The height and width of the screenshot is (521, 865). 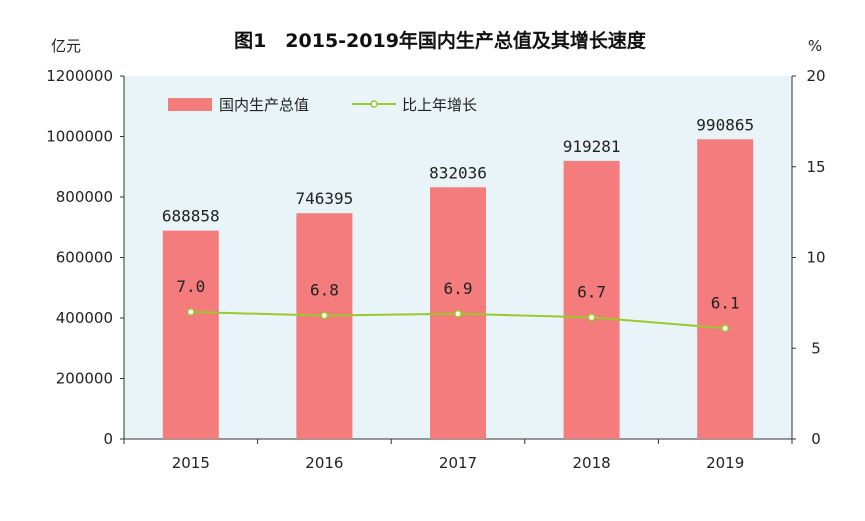 What do you see at coordinates (66, 46) in the screenshot?
I see `left-axis-unit: 亿元` at bounding box center [66, 46].